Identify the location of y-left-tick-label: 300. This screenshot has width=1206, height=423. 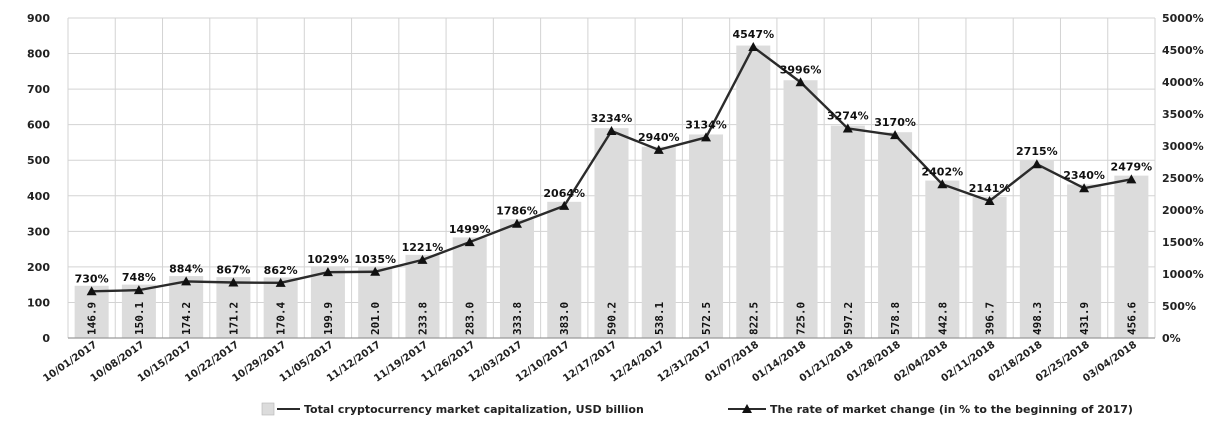
(38, 231).